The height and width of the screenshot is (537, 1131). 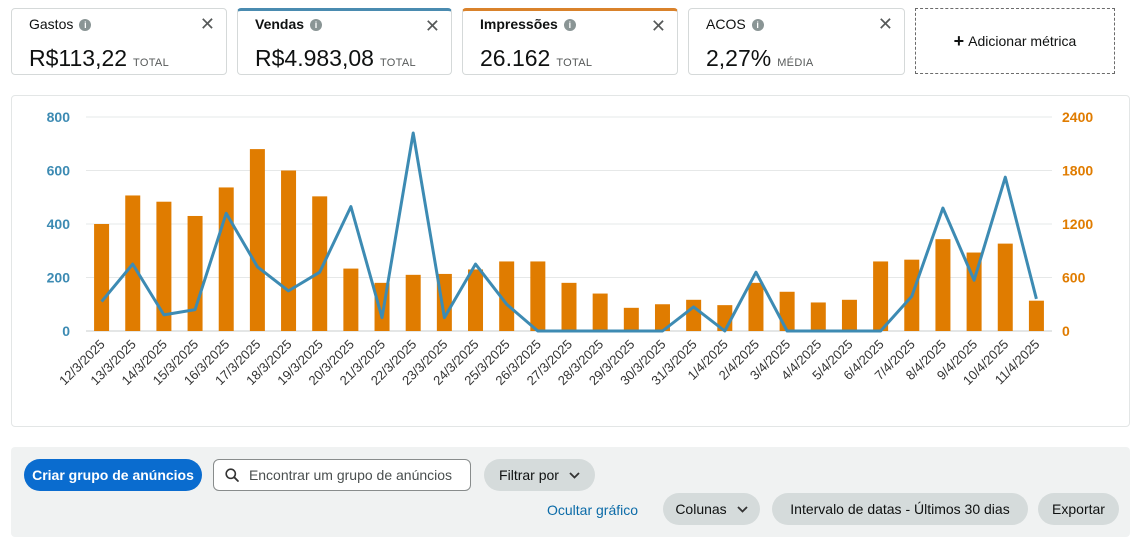 What do you see at coordinates (701, 509) in the screenshot?
I see `columns-label: Colunas` at bounding box center [701, 509].